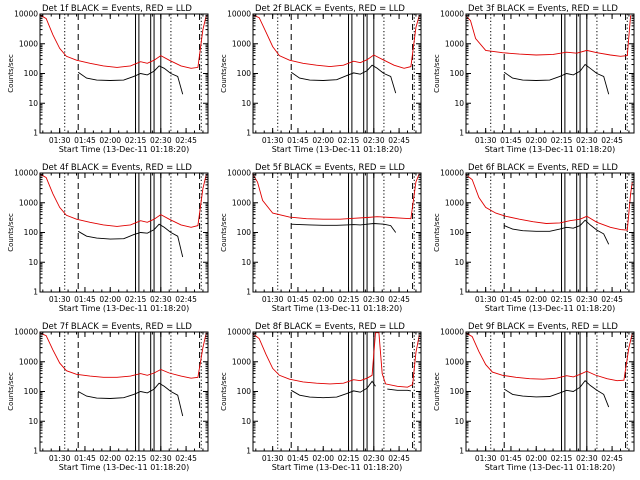  What do you see at coordinates (330, 9) in the screenshot?
I see `panel-title: Det 2f BLACK = Events, RED = LLD` at bounding box center [330, 9].